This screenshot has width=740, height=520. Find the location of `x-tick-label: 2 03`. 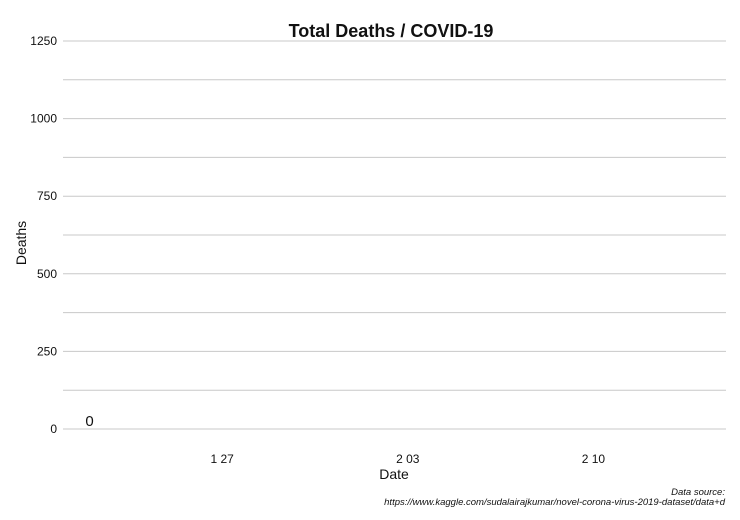

x-tick-label: 2 03 is located at coordinates (408, 459).